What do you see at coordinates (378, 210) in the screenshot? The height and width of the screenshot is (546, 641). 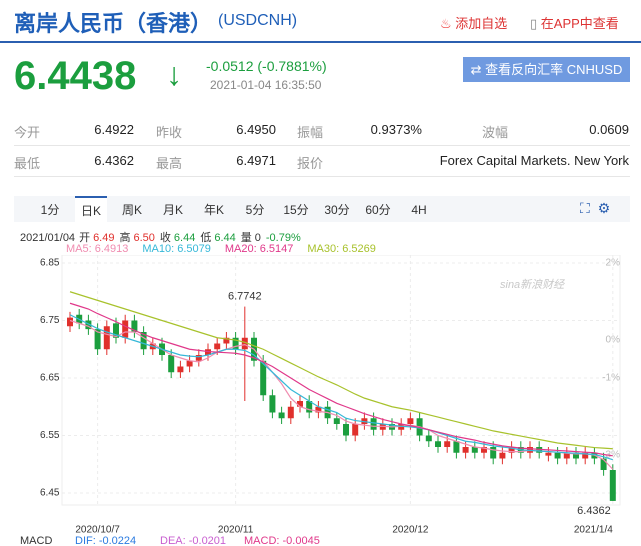 I see `tab: 60分` at bounding box center [378, 210].